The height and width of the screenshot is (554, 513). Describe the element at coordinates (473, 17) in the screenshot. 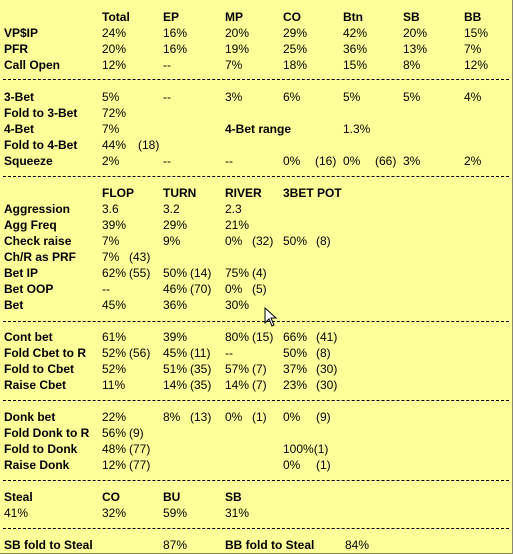

I see `col-header-bb: BB` at that location.